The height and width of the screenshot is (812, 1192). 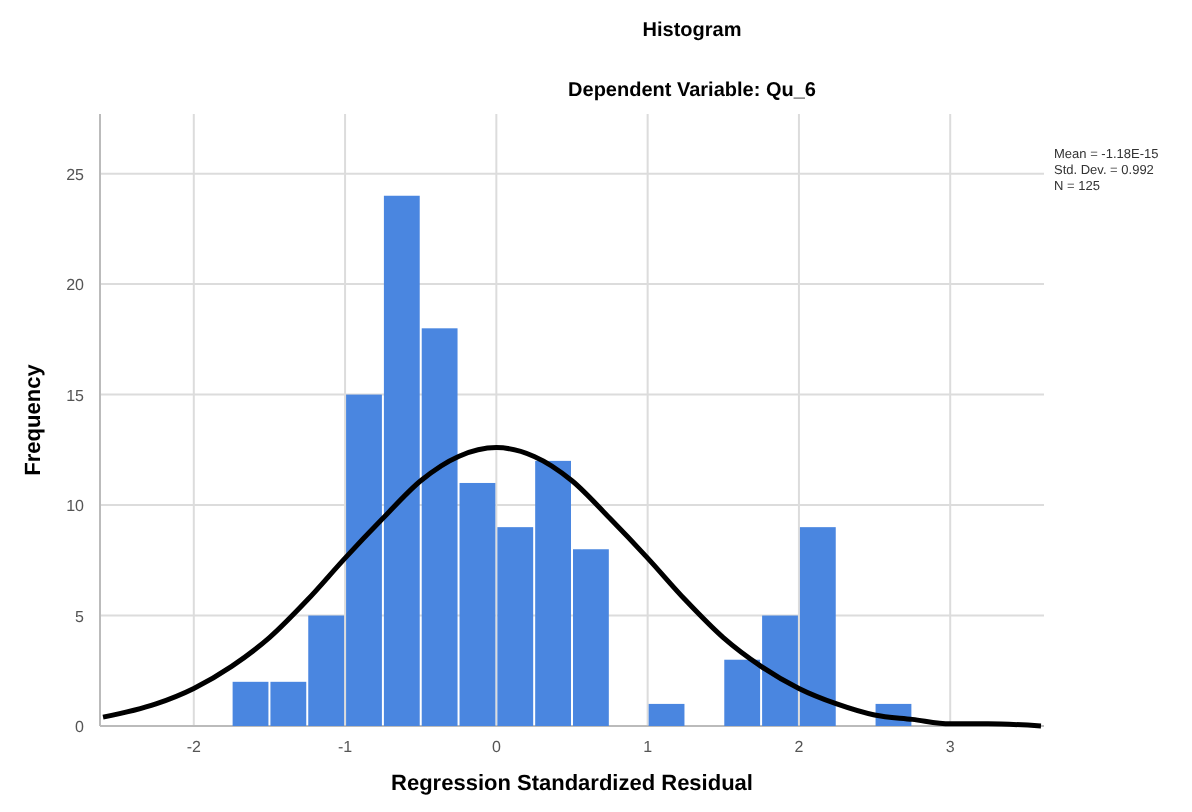 I want to click on x-tick-label: 1, so click(x=648, y=747).